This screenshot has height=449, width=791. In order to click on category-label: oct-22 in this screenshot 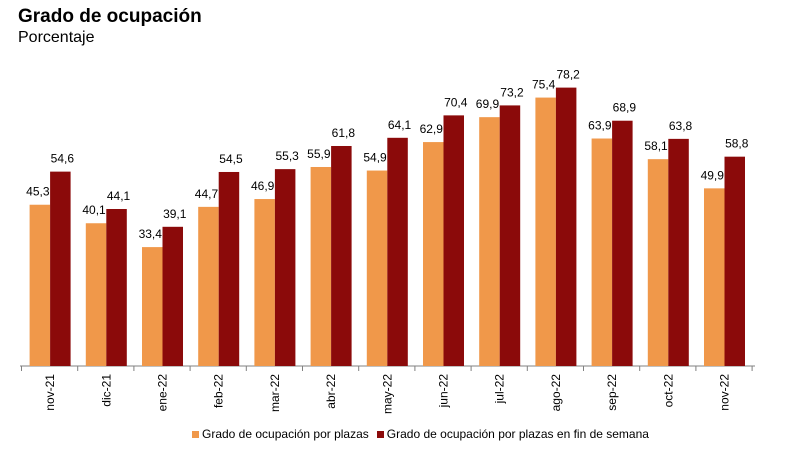, I will do `click(668, 391)`.